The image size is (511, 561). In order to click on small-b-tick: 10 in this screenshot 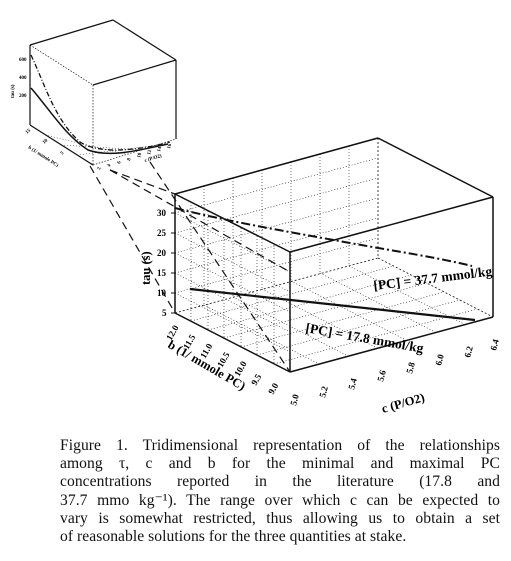, I will do `click(45, 141)`.